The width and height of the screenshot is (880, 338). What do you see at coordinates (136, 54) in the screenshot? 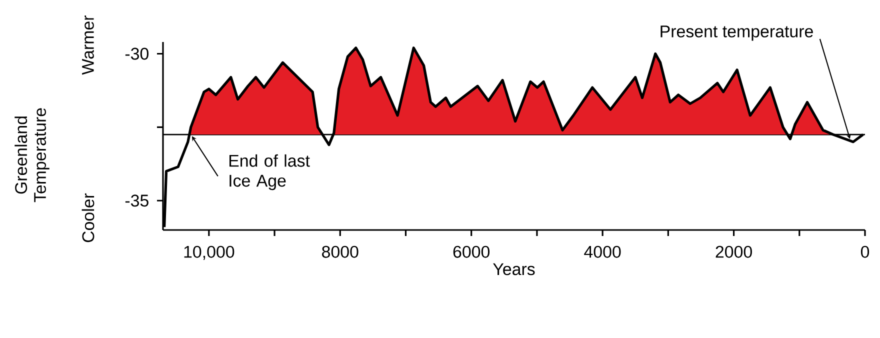
I see `y-tick-label: -30` at bounding box center [136, 54].